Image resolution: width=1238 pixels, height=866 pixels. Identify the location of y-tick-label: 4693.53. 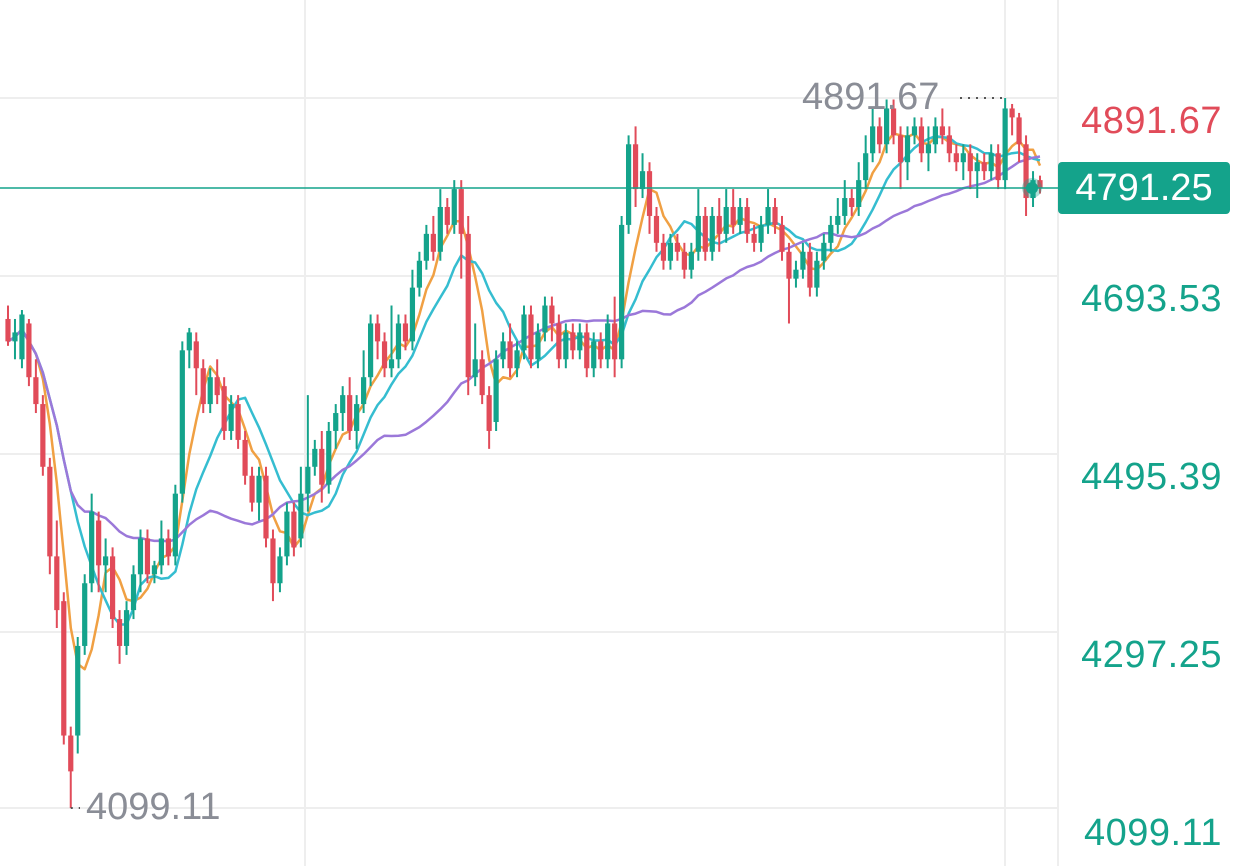
(1151, 299).